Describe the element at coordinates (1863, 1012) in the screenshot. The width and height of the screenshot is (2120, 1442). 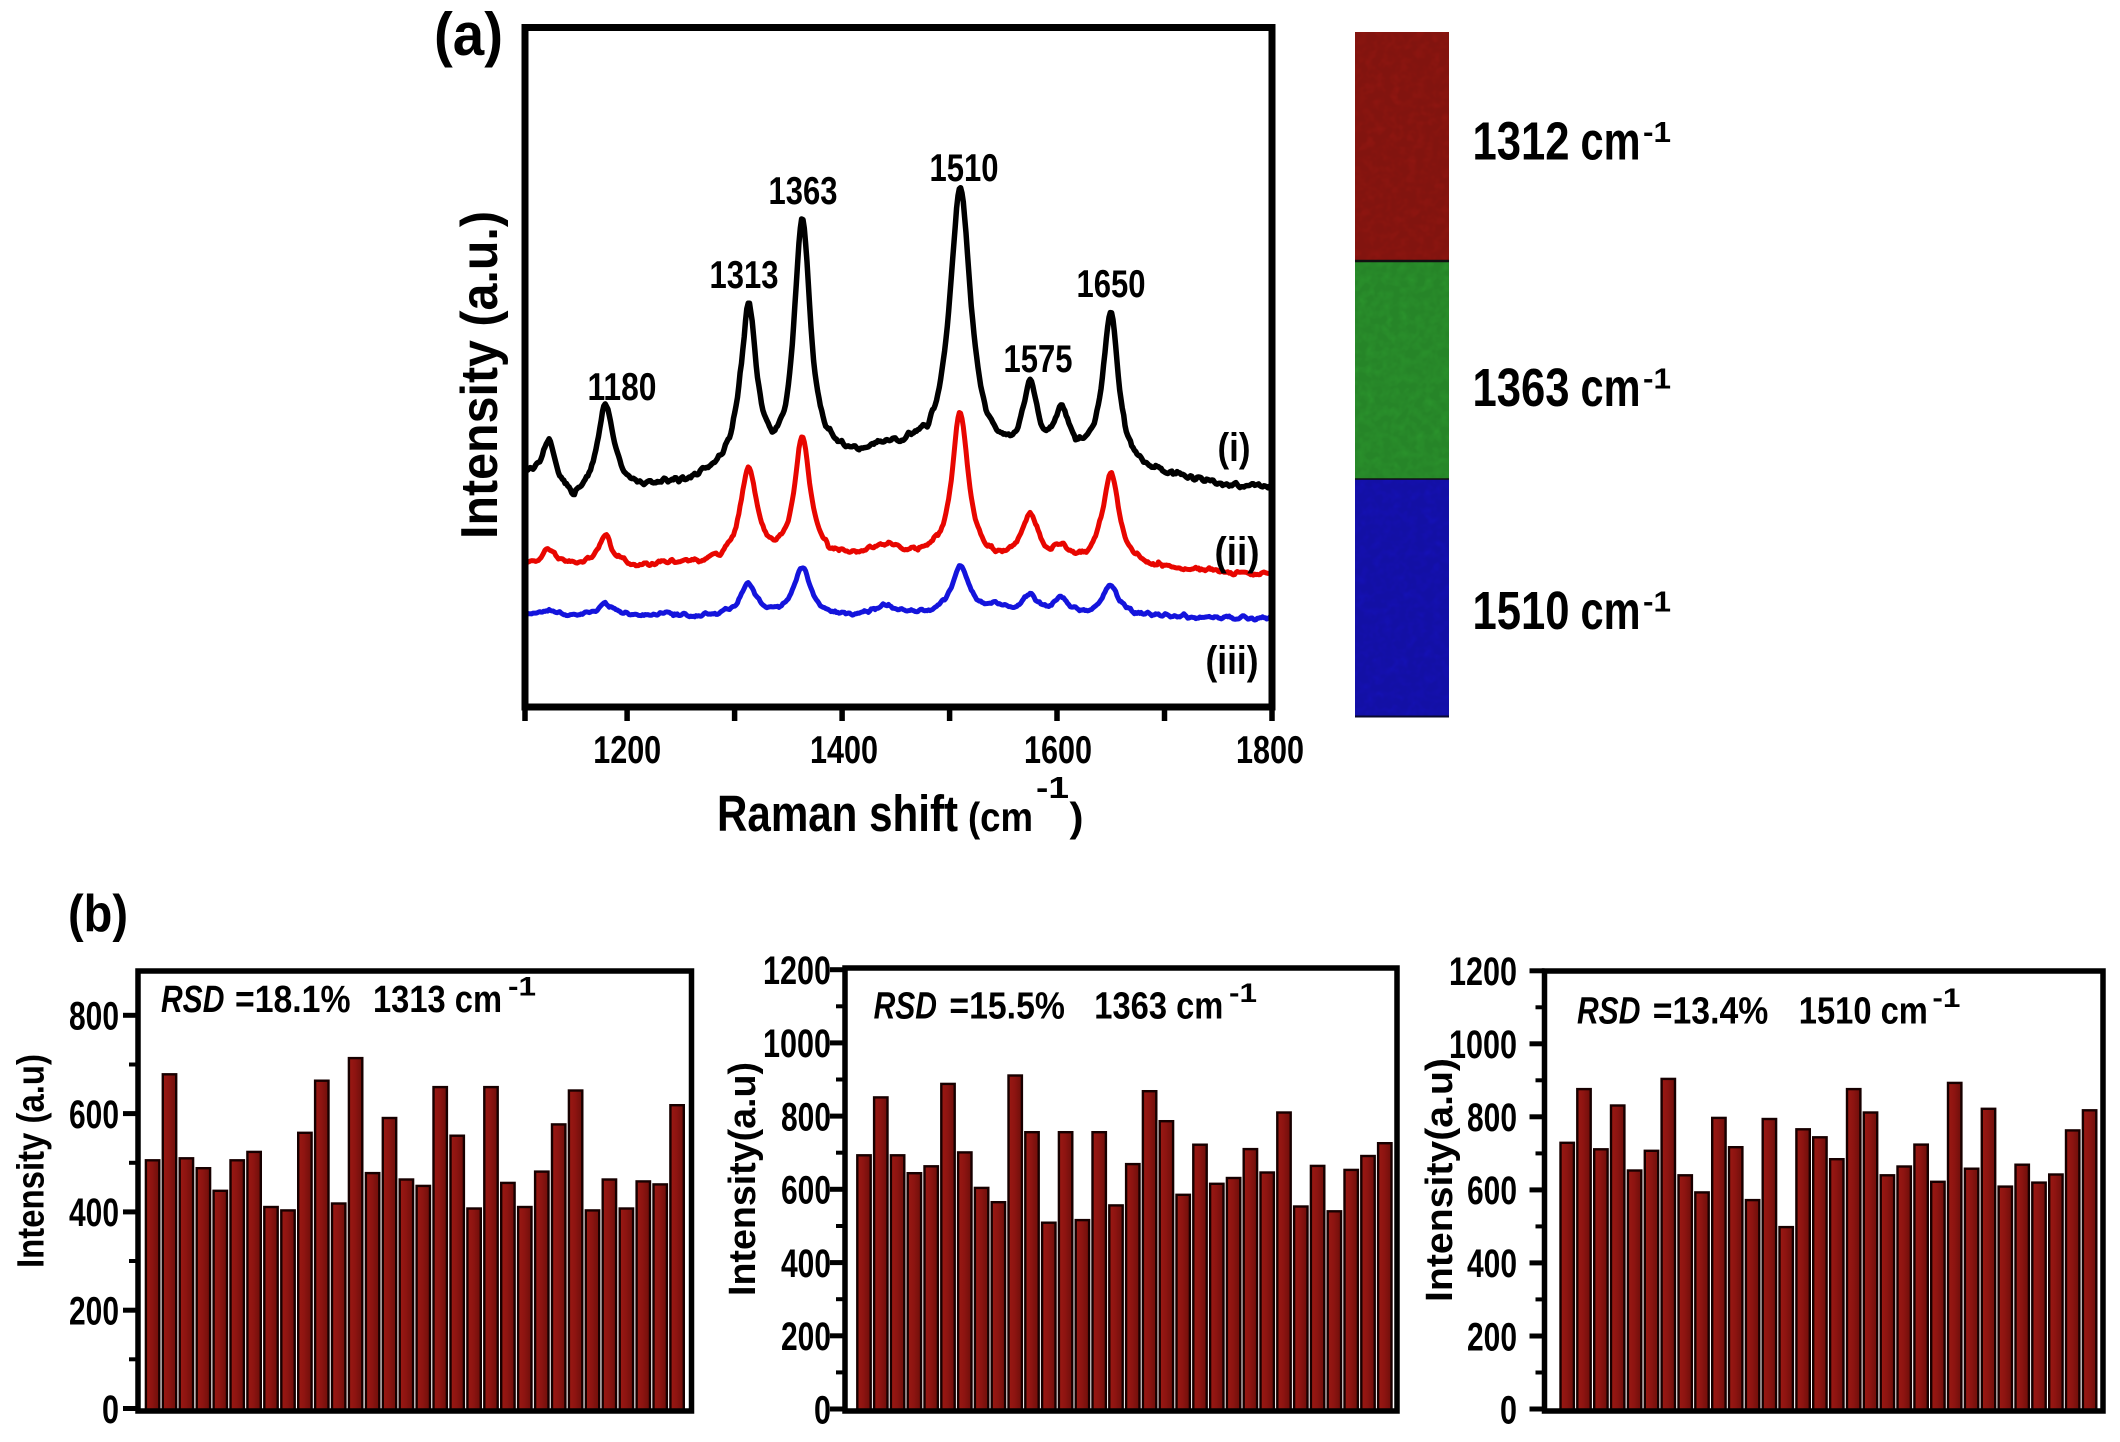
I see `svg-text: 1510 cm` at that location.